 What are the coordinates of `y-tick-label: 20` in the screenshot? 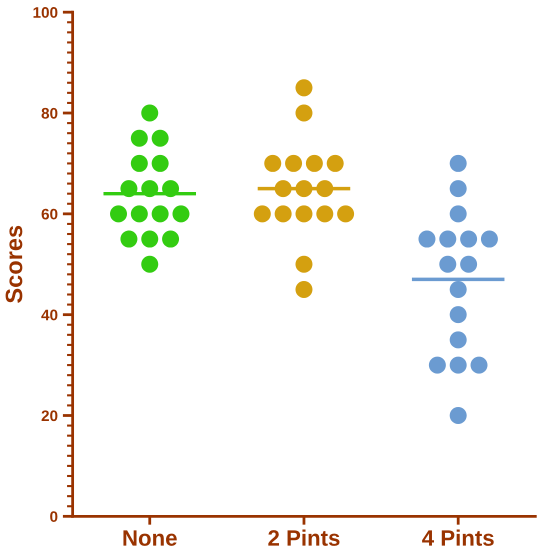 It's located at (50, 416).